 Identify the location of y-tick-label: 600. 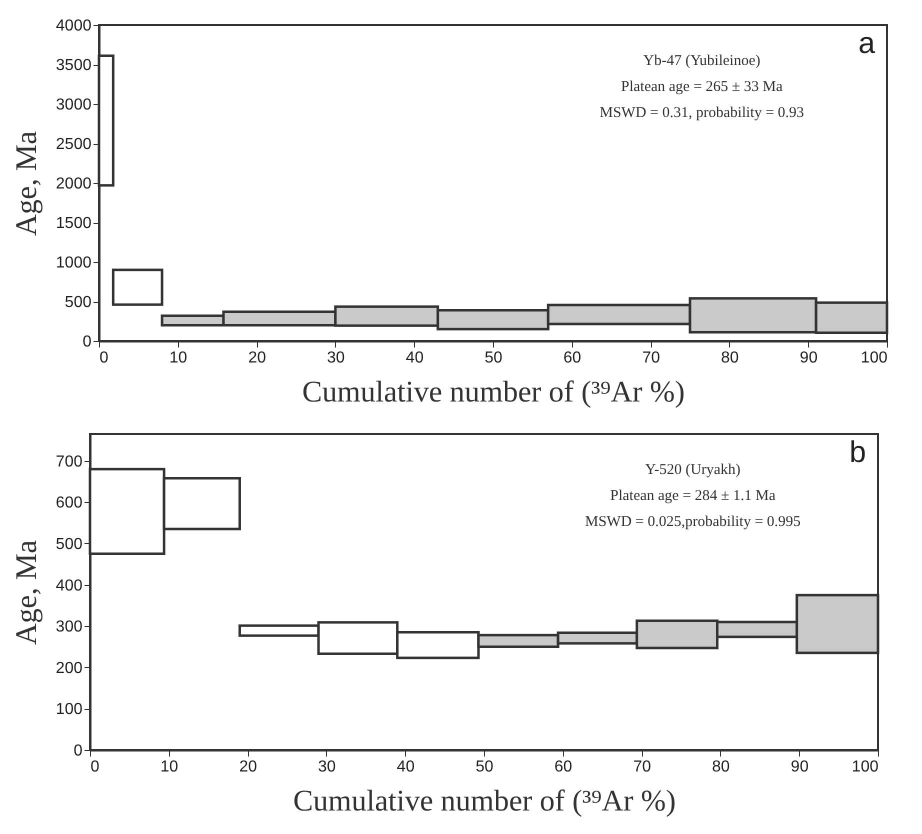
(69, 503).